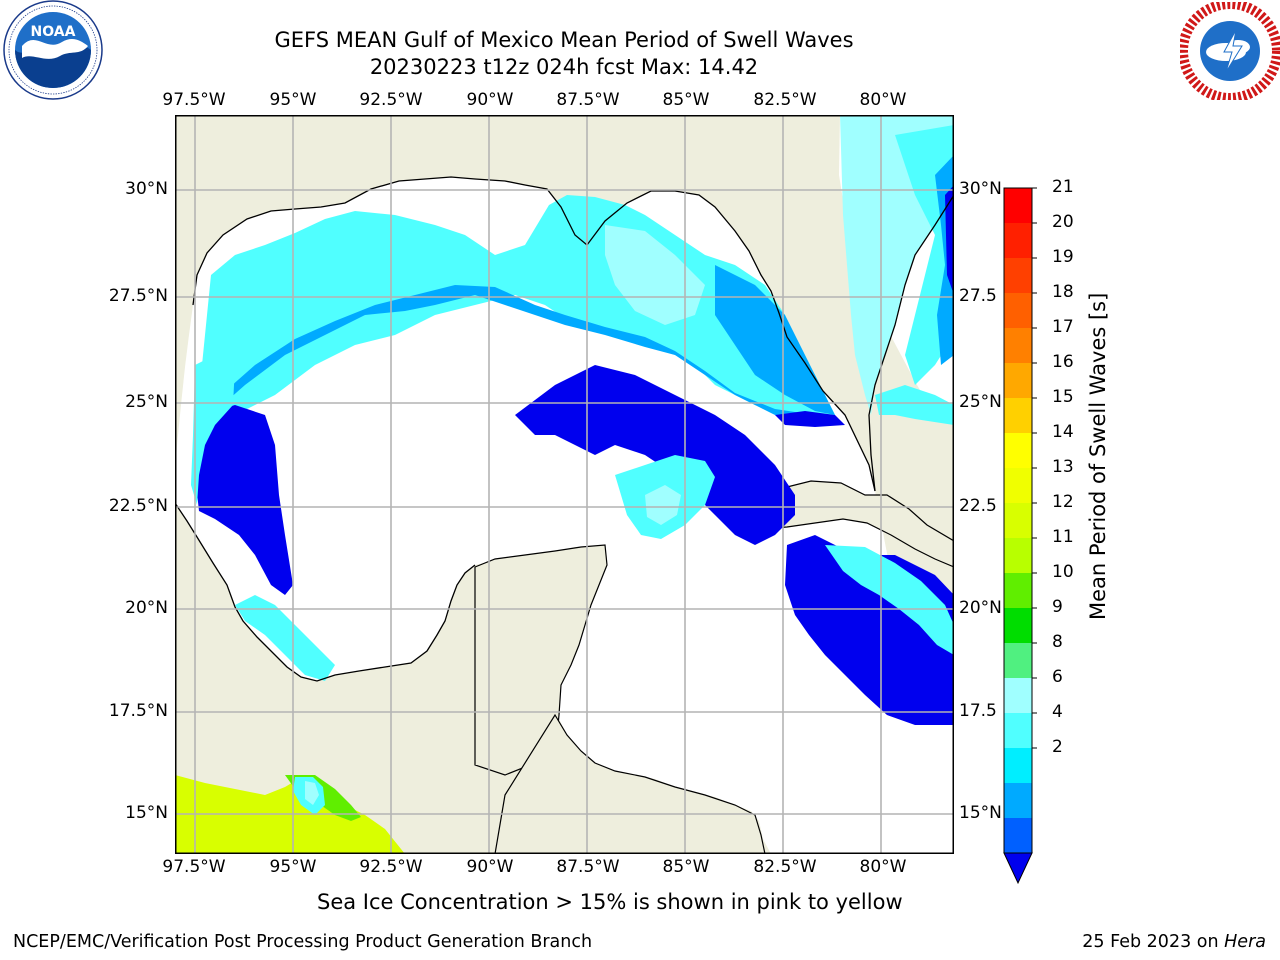 The width and height of the screenshot is (1280, 960). I want to click on lat-tick-right: 17.5, so click(978, 711).